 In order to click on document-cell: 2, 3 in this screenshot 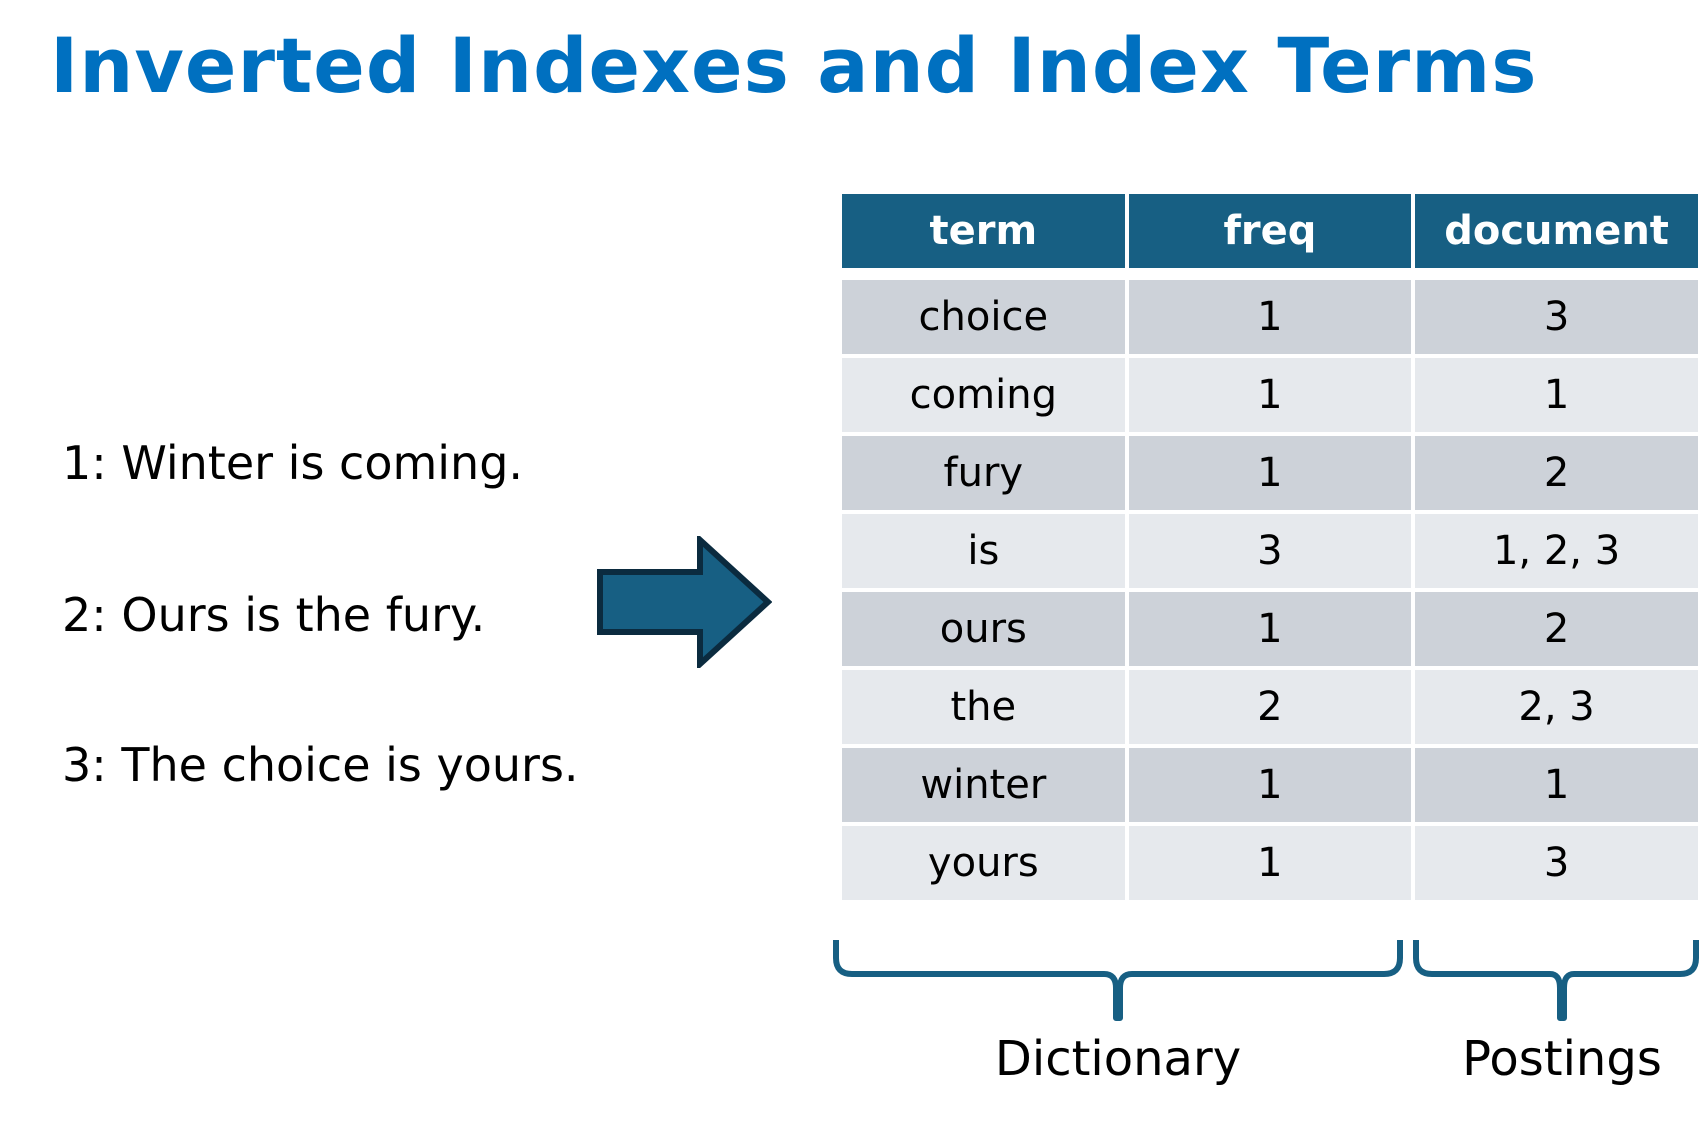, I will do `click(1556, 707)`.